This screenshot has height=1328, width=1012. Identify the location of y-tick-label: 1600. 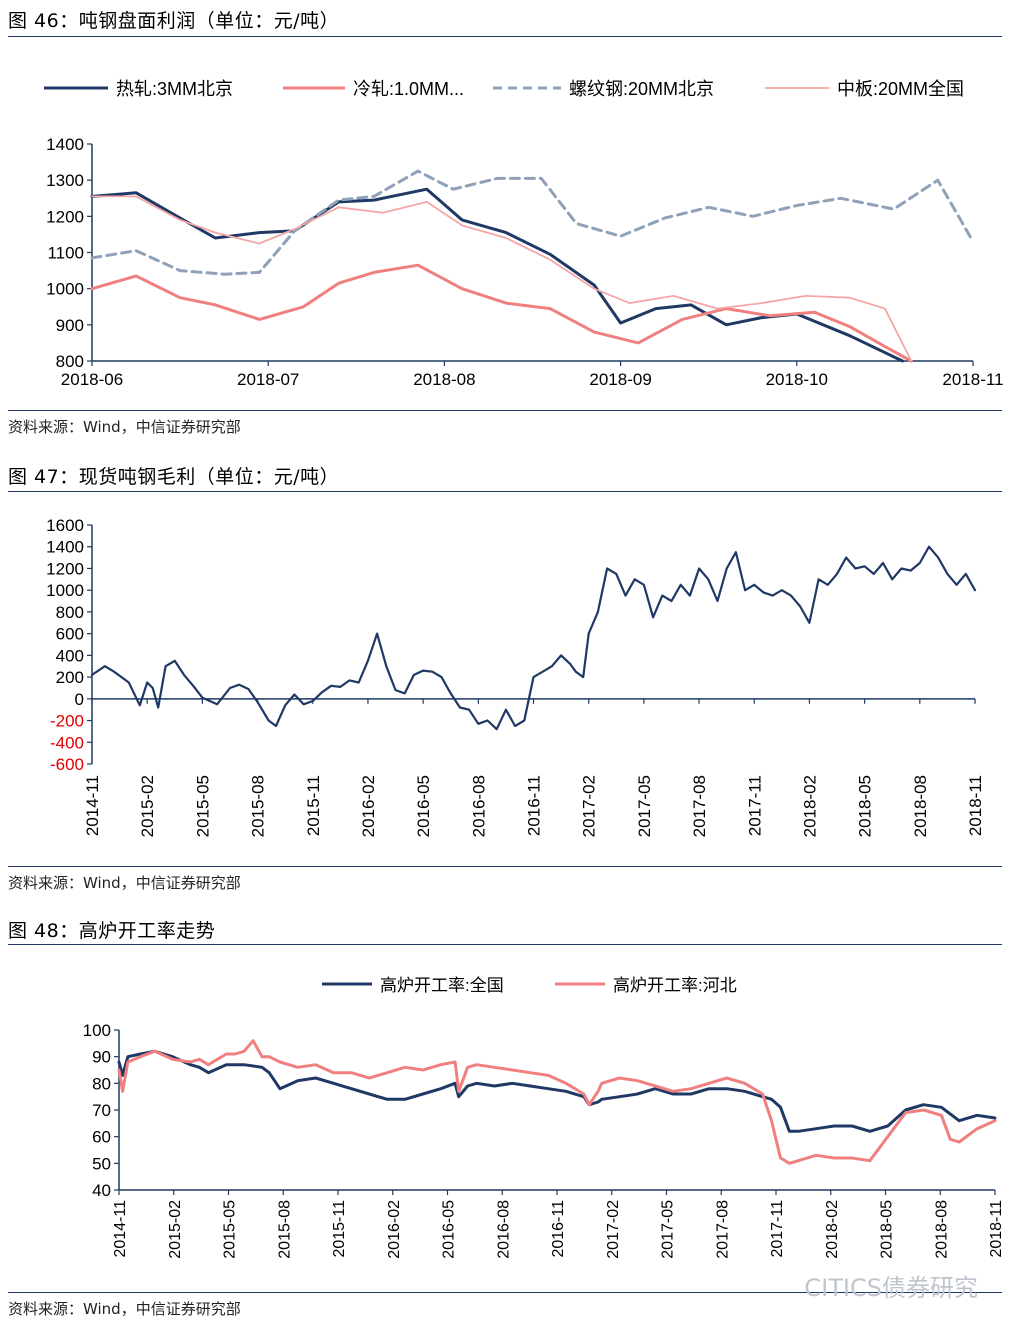
(65, 525).